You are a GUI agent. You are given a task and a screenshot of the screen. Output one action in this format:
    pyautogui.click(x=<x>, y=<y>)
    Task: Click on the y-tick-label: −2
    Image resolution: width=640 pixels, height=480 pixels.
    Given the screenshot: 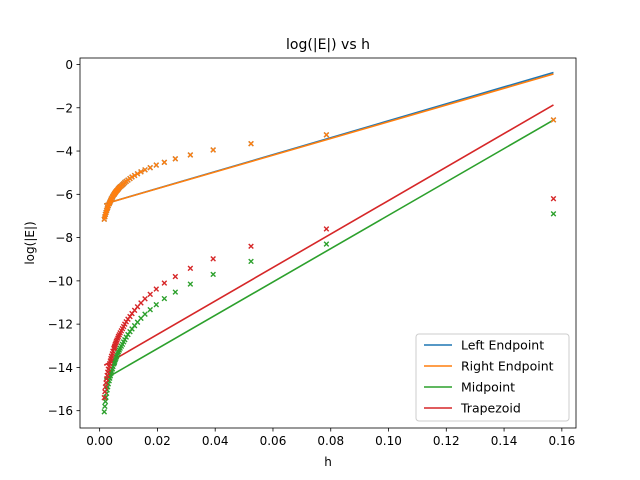 What is the action you would take?
    pyautogui.click(x=64, y=108)
    